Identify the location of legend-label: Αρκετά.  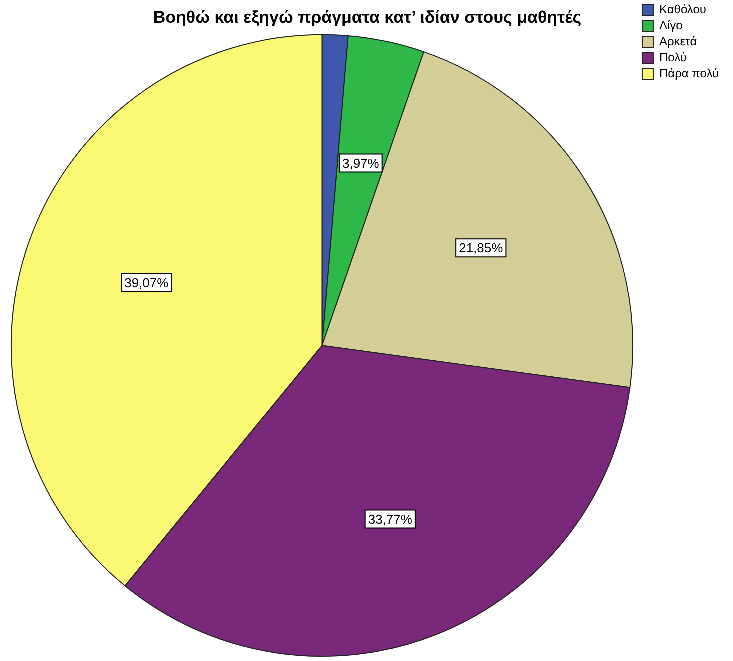
(678, 41).